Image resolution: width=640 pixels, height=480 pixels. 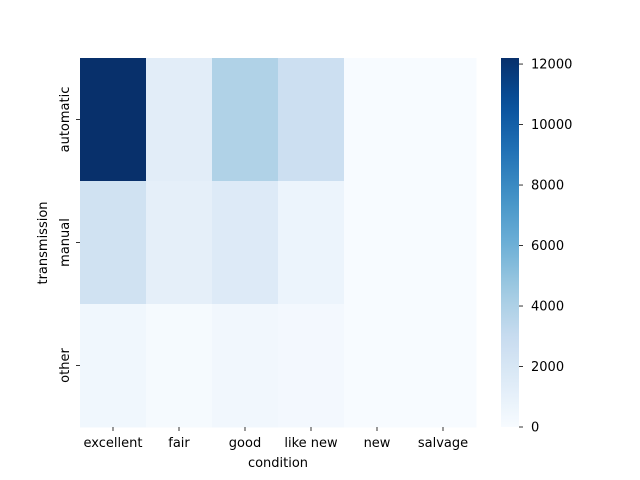 I want to click on y-axis-ticks: automatic manual other, so click(x=69, y=235).